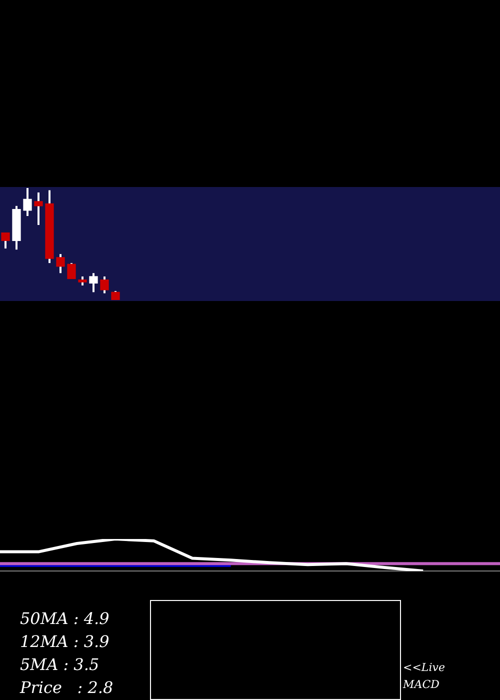  What do you see at coordinates (60, 665) in the screenshot?
I see `text: 5MA : 3.5` at bounding box center [60, 665].